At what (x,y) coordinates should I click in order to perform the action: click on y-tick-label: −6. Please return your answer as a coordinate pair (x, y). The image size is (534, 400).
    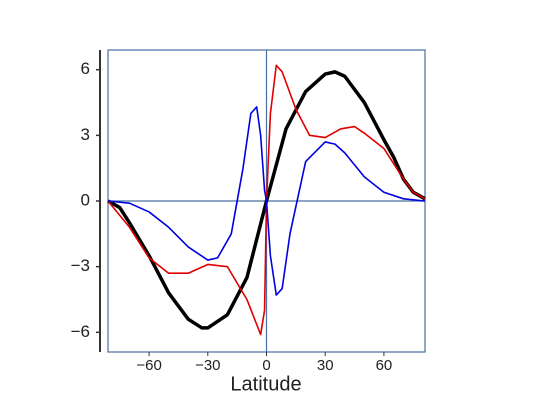
    Looking at the image, I should click on (80, 331).